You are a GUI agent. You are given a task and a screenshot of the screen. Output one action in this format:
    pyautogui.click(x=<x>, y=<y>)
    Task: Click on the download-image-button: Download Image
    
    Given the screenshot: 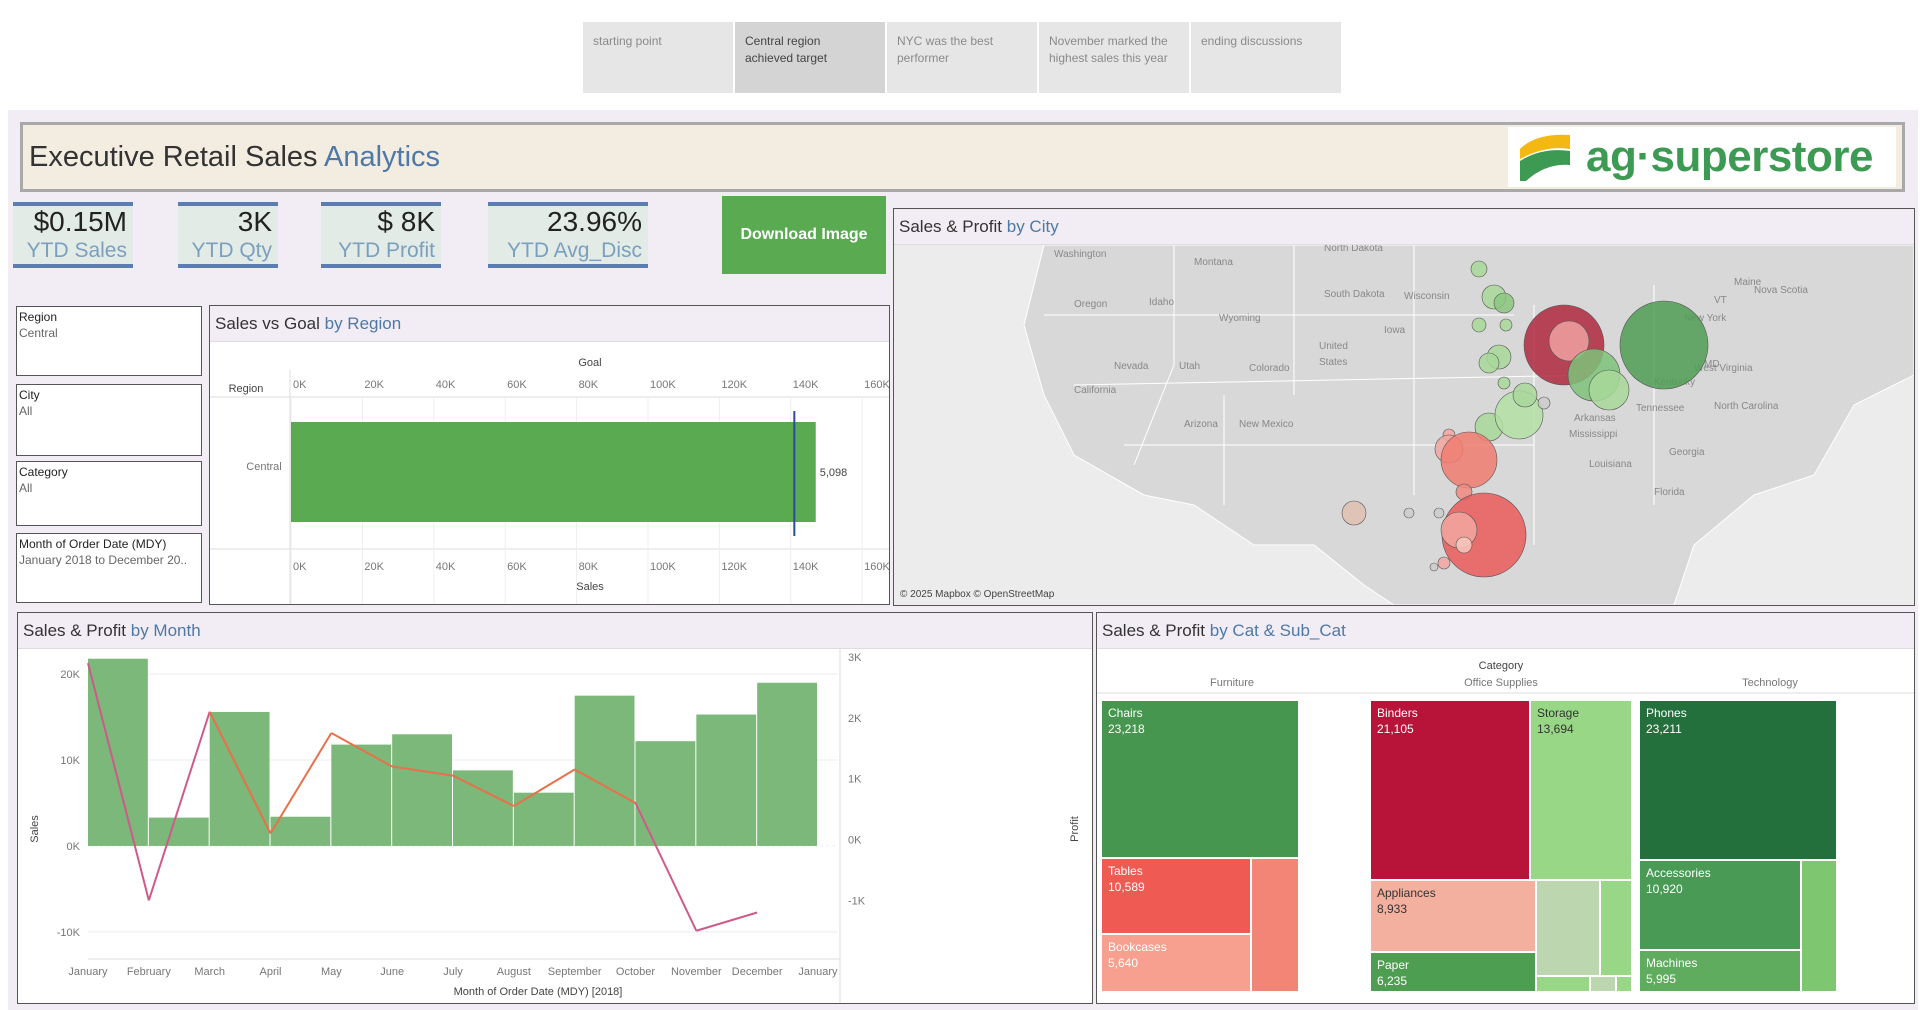 What is the action you would take?
    pyautogui.click(x=804, y=235)
    